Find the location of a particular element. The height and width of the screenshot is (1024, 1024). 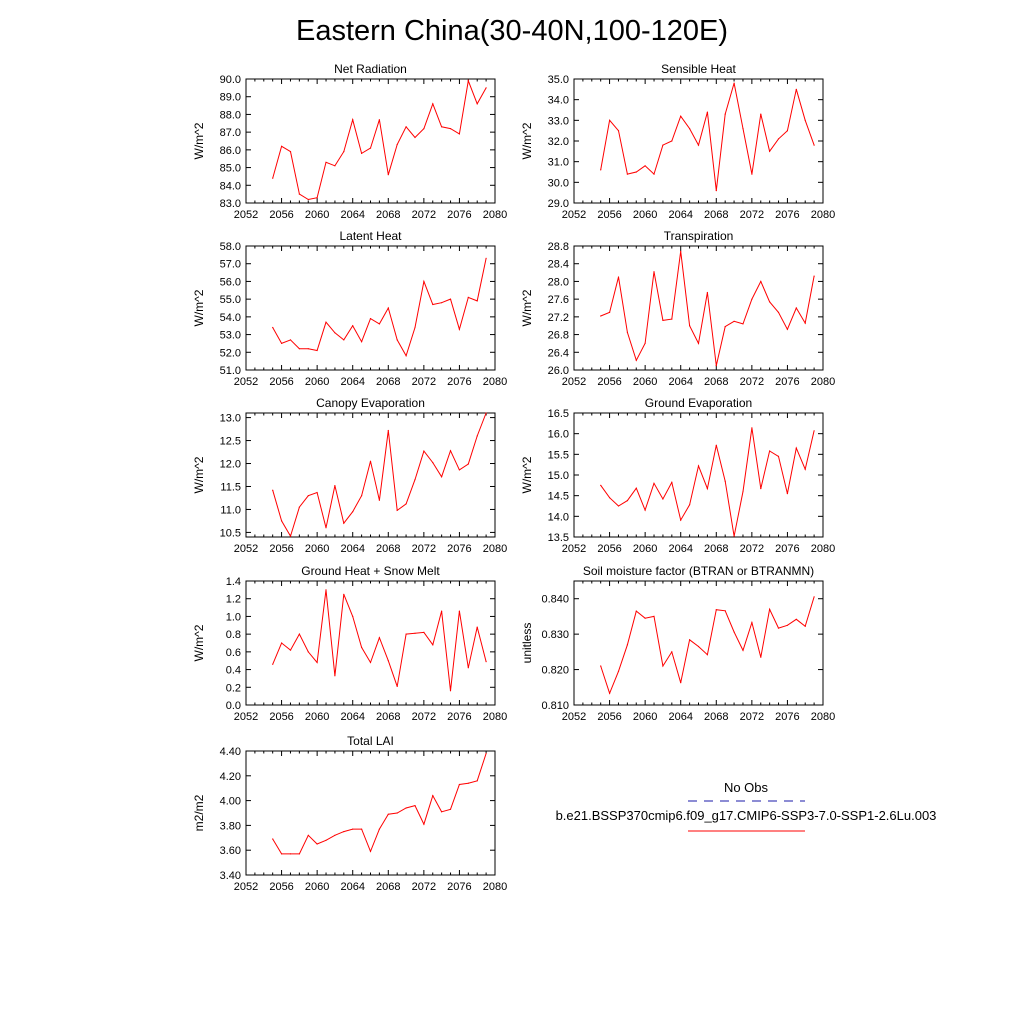

y-tick-label: 0.8 is located at coordinates (233, 635).